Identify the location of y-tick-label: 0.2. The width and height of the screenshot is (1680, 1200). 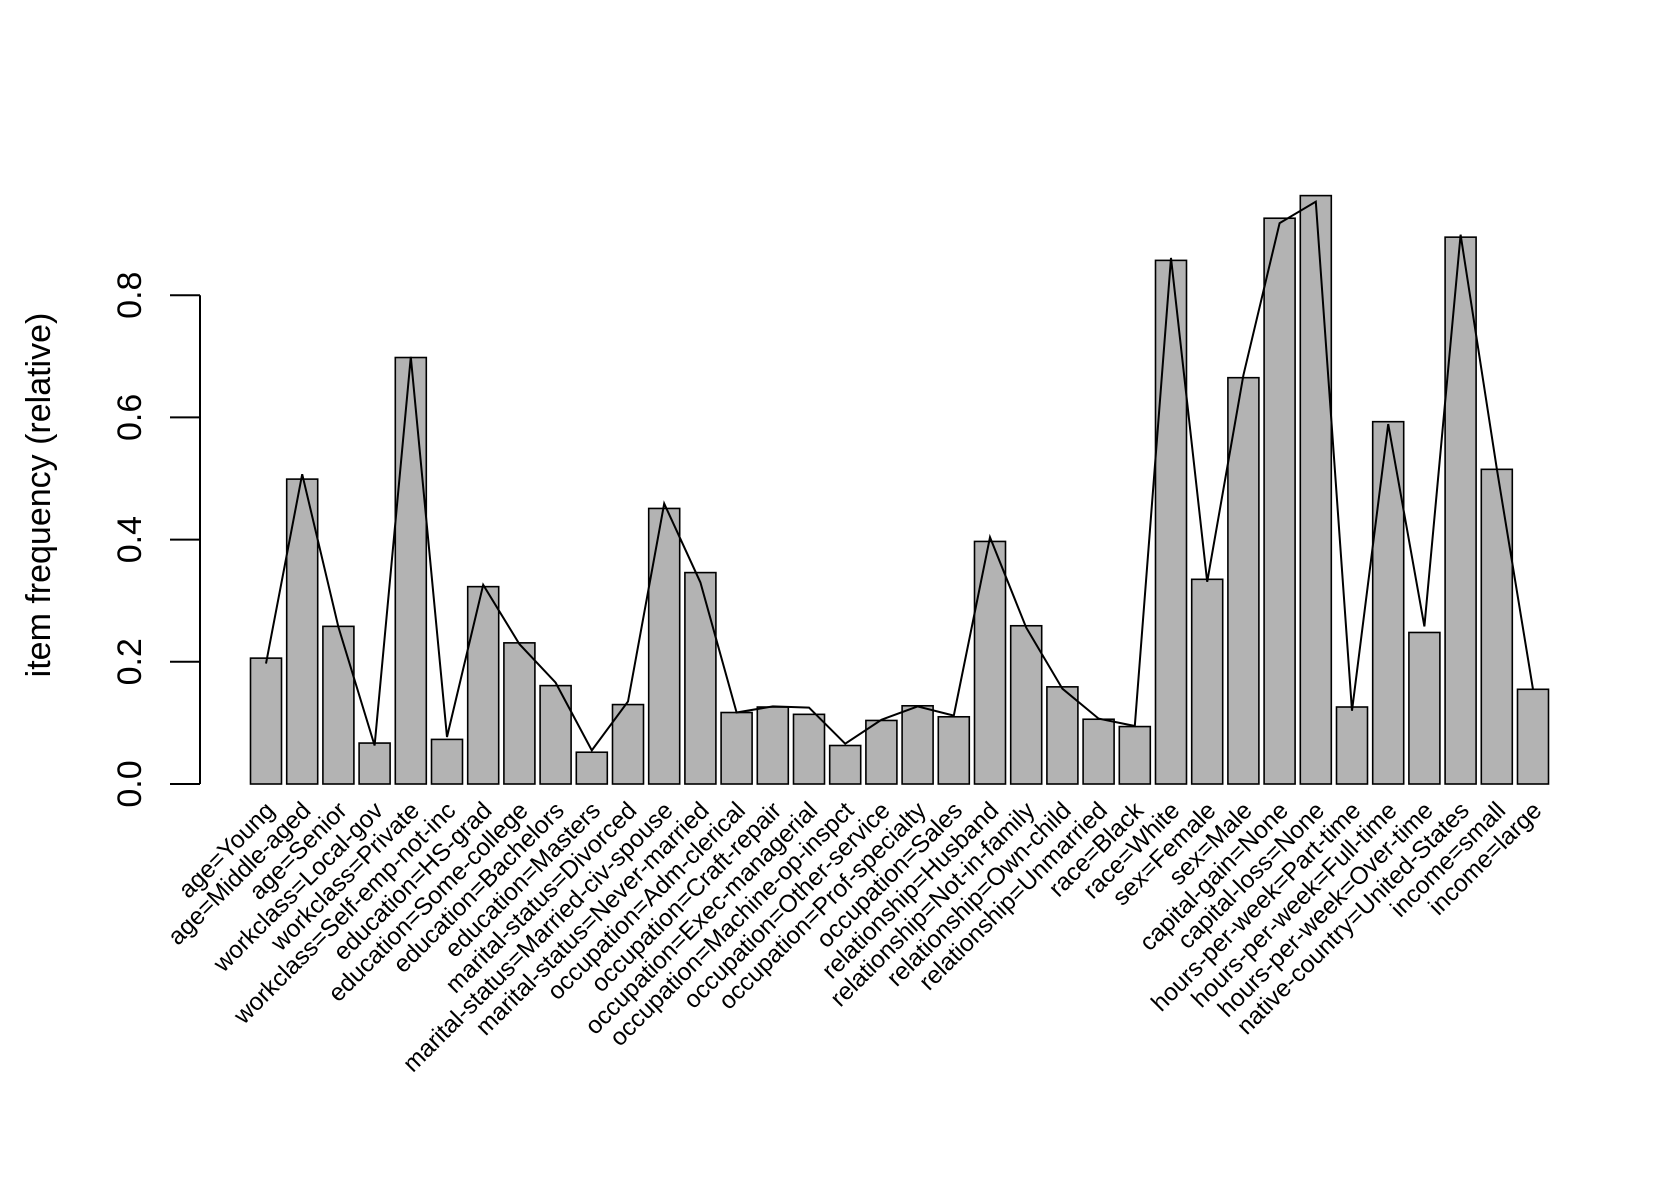
(130, 661).